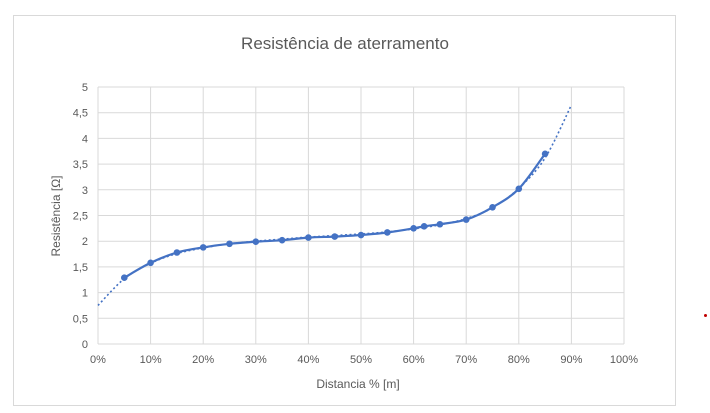 The width and height of the screenshot is (710, 413). I want to click on y-tick-label: 5, so click(85, 88).